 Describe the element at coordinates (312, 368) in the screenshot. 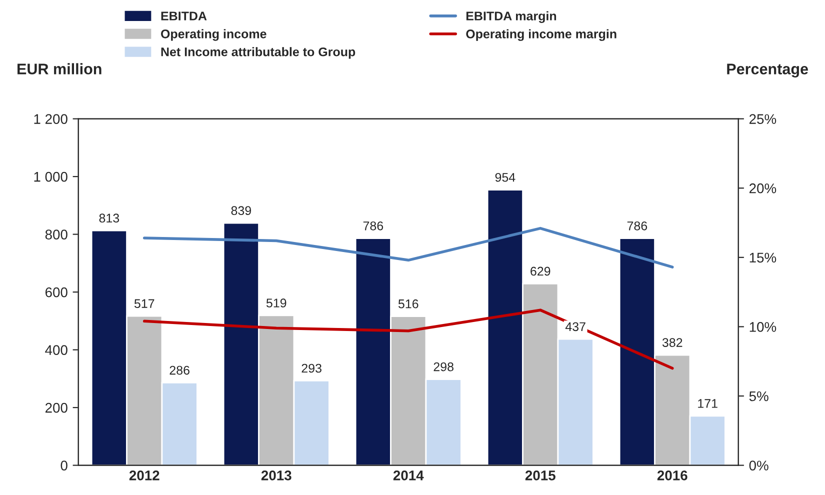

I see `data-label: 293` at that location.